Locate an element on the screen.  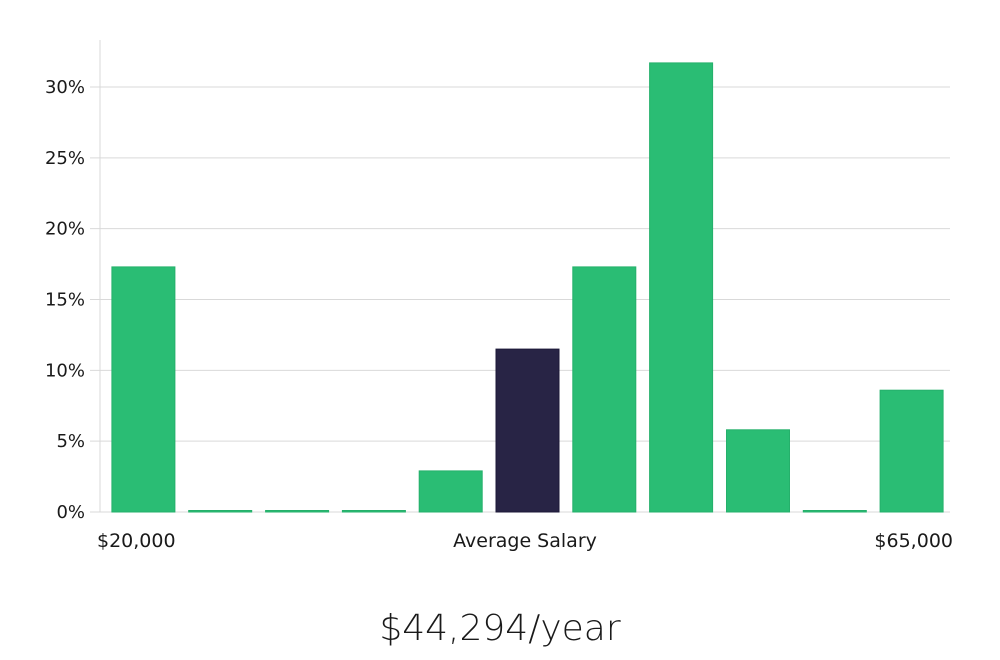
y-tick-label: 10% is located at coordinates (65, 370).